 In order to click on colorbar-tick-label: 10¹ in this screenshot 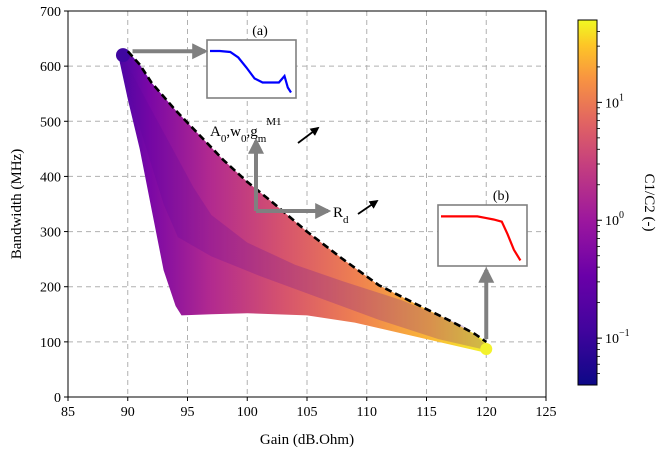, I will do `click(614, 101)`.